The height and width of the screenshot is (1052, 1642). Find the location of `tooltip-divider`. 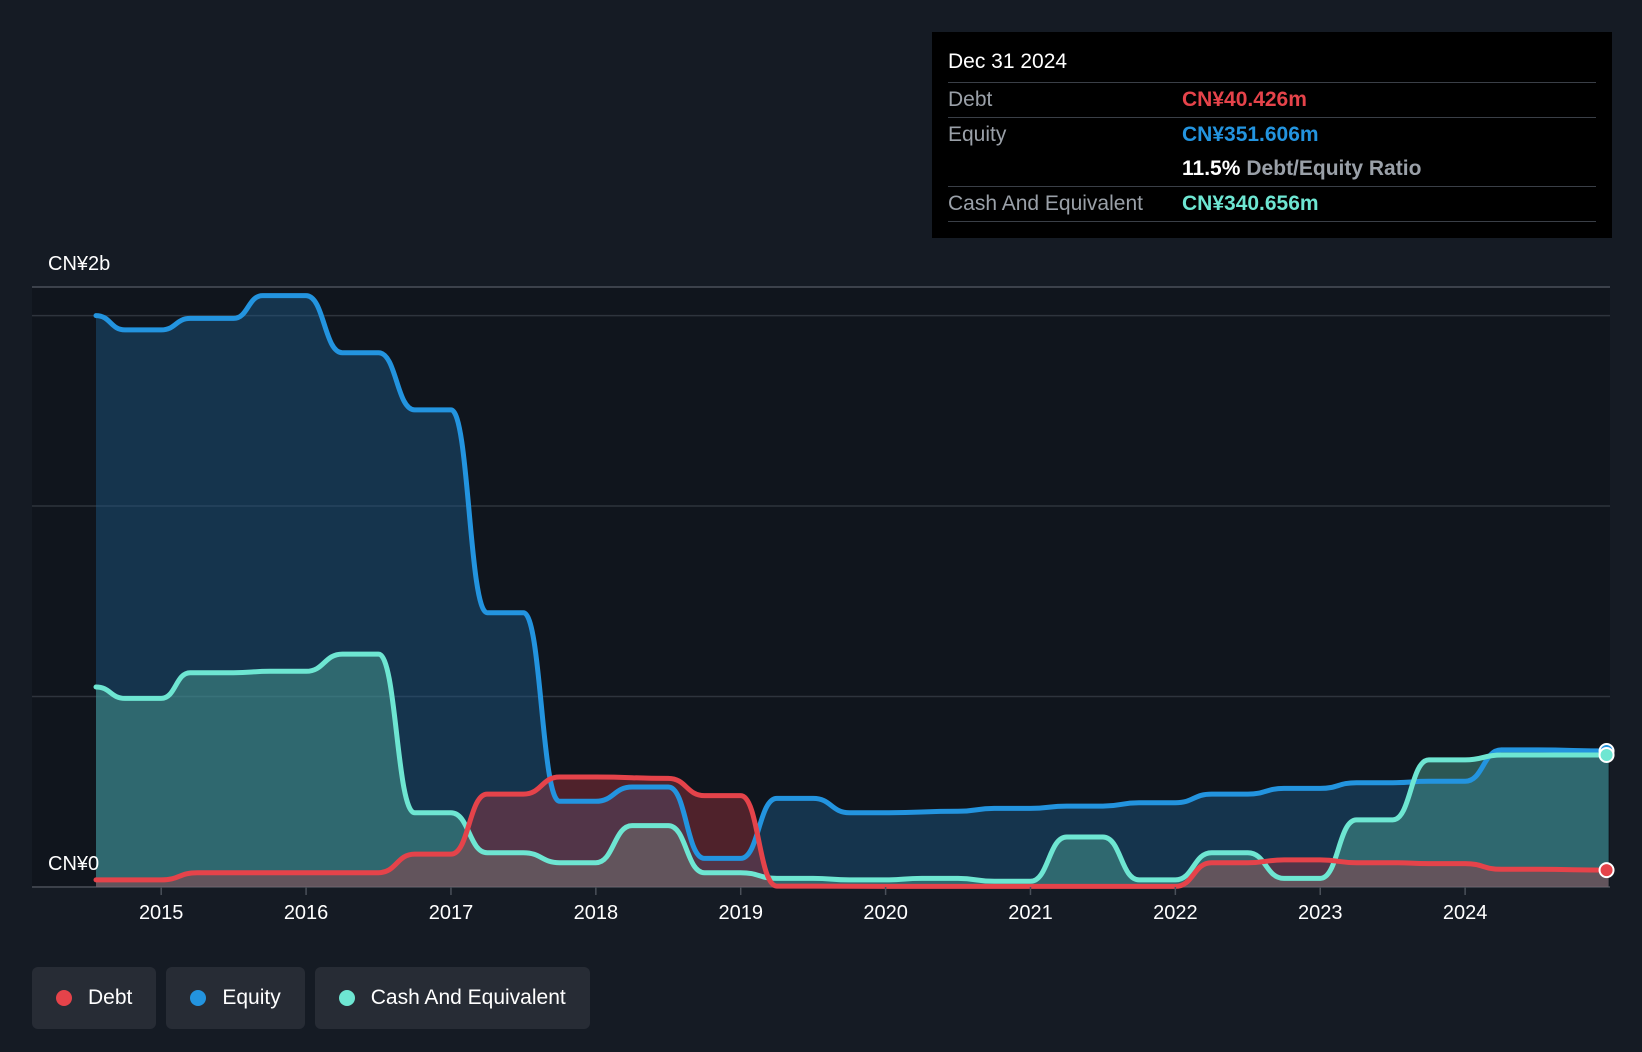

tooltip-divider is located at coordinates (1272, 221).